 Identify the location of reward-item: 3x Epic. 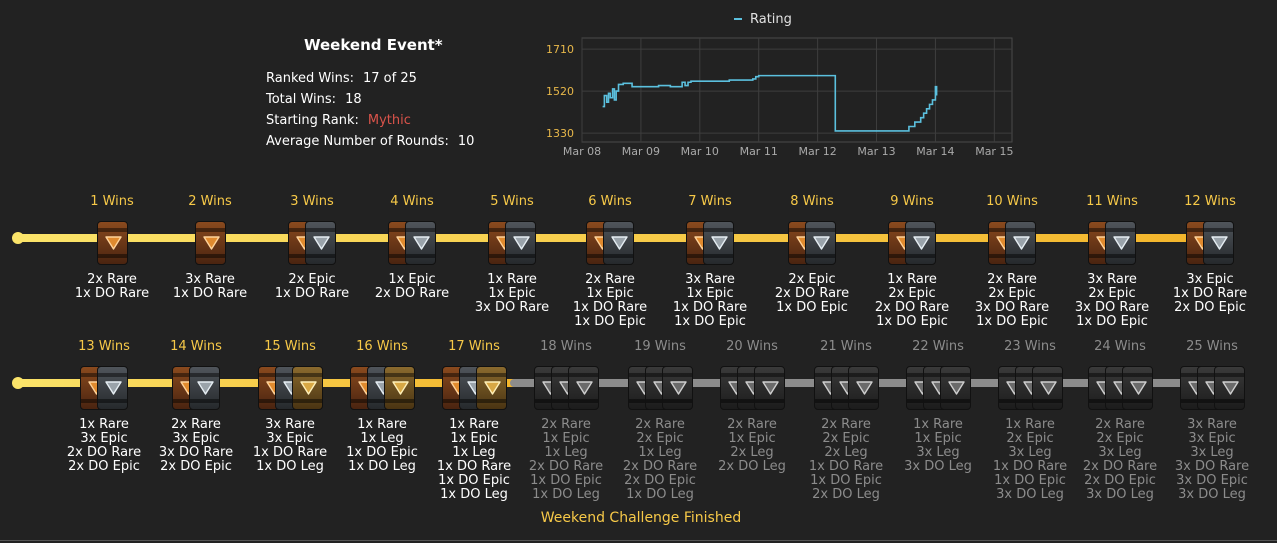
(290, 438).